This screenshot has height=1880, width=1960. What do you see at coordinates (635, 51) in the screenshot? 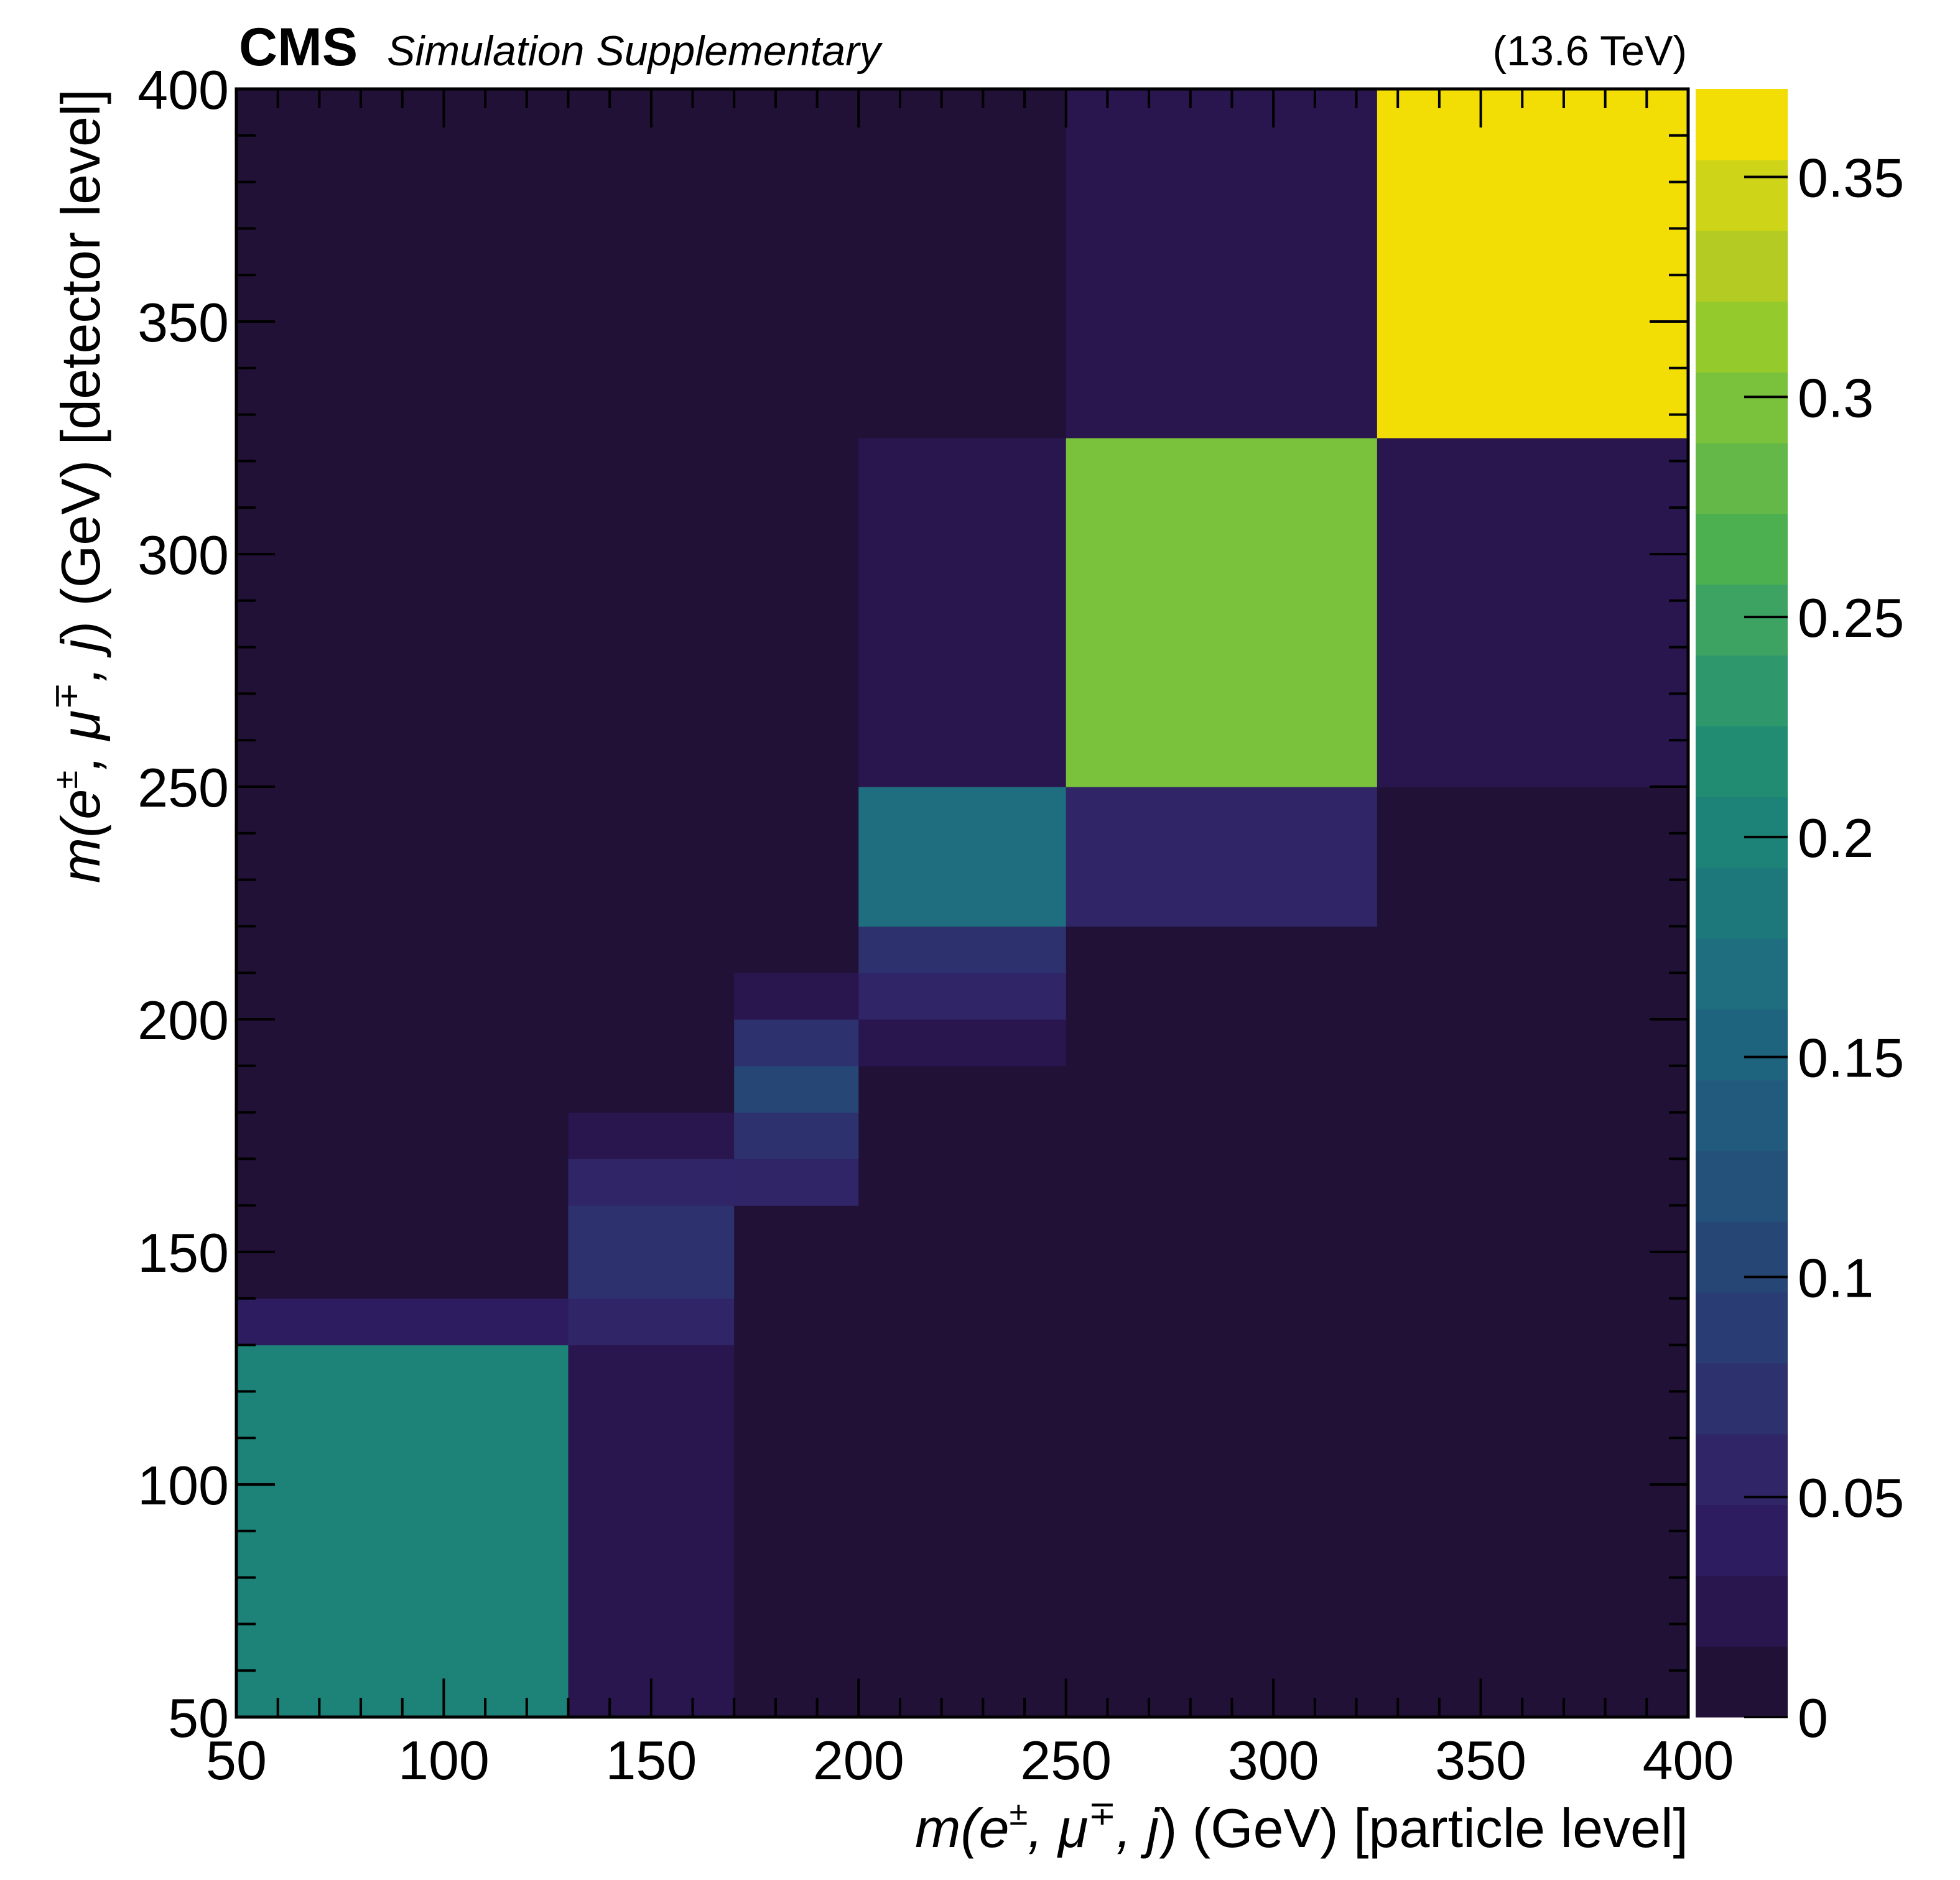
I see `status-label: Simulation Supplementary` at bounding box center [635, 51].